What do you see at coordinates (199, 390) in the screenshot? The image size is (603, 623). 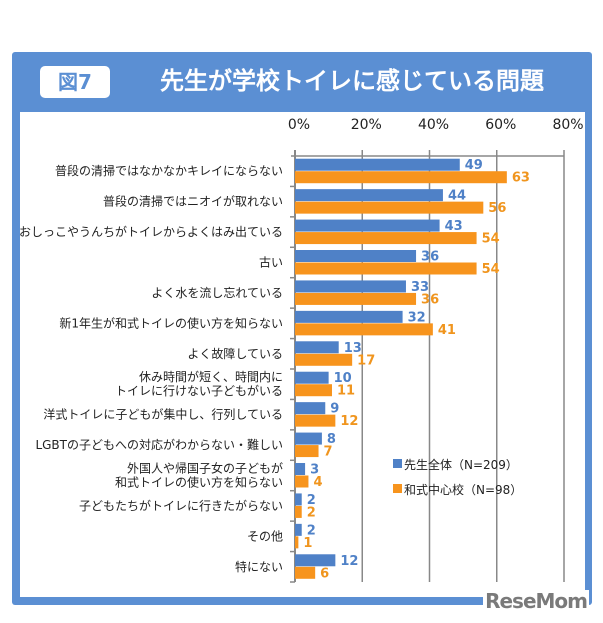 I see `category-label: トイレに行けない子どもがいる` at bounding box center [199, 390].